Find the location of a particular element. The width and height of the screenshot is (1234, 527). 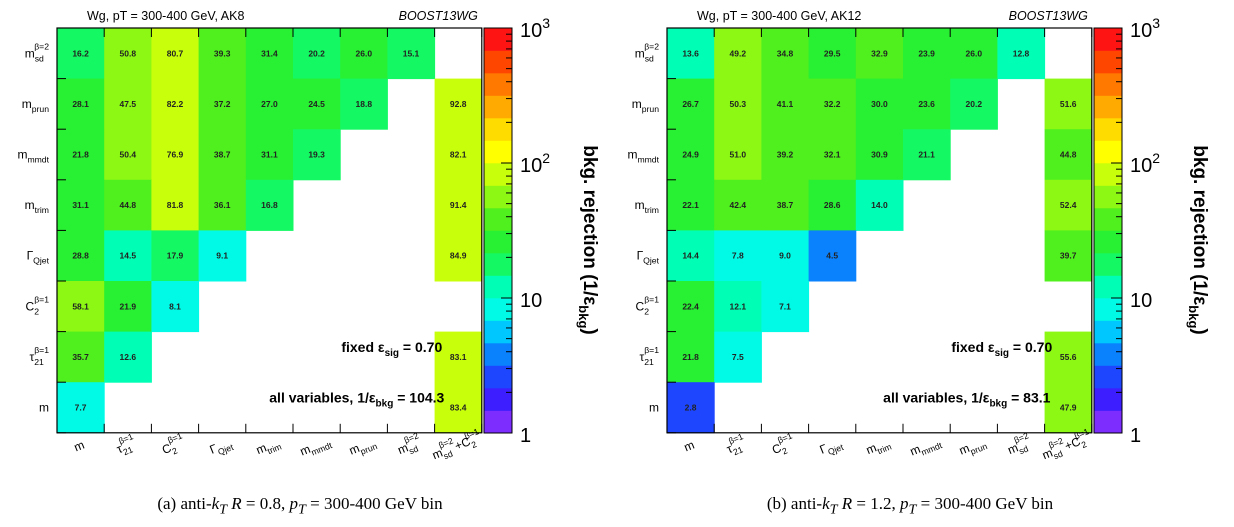

cell-value-label: 80.7 is located at coordinates (175, 53).